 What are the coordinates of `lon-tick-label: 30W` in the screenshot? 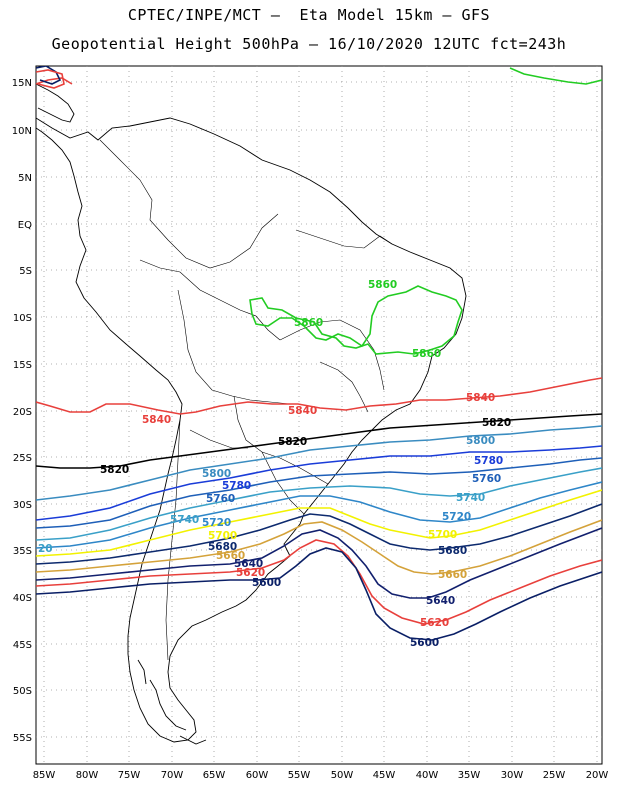 It's located at (512, 775).